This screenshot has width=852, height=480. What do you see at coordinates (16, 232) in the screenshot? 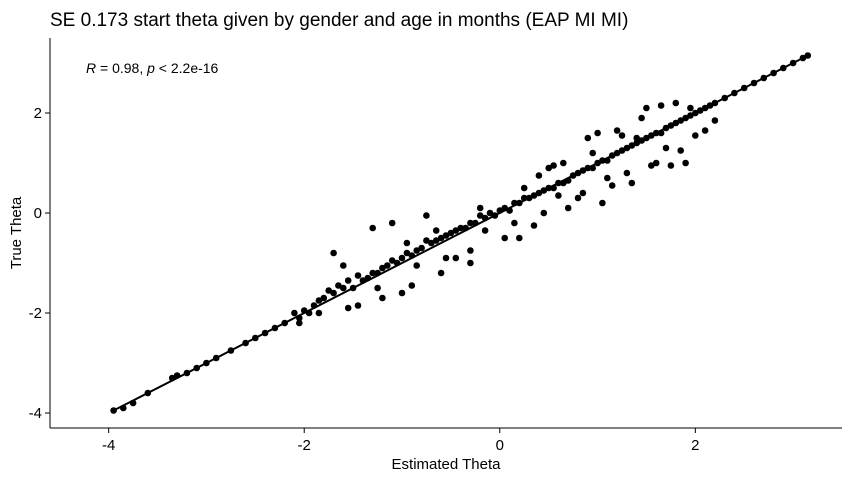
I see `y-axis-title: True Theta` at bounding box center [16, 232].